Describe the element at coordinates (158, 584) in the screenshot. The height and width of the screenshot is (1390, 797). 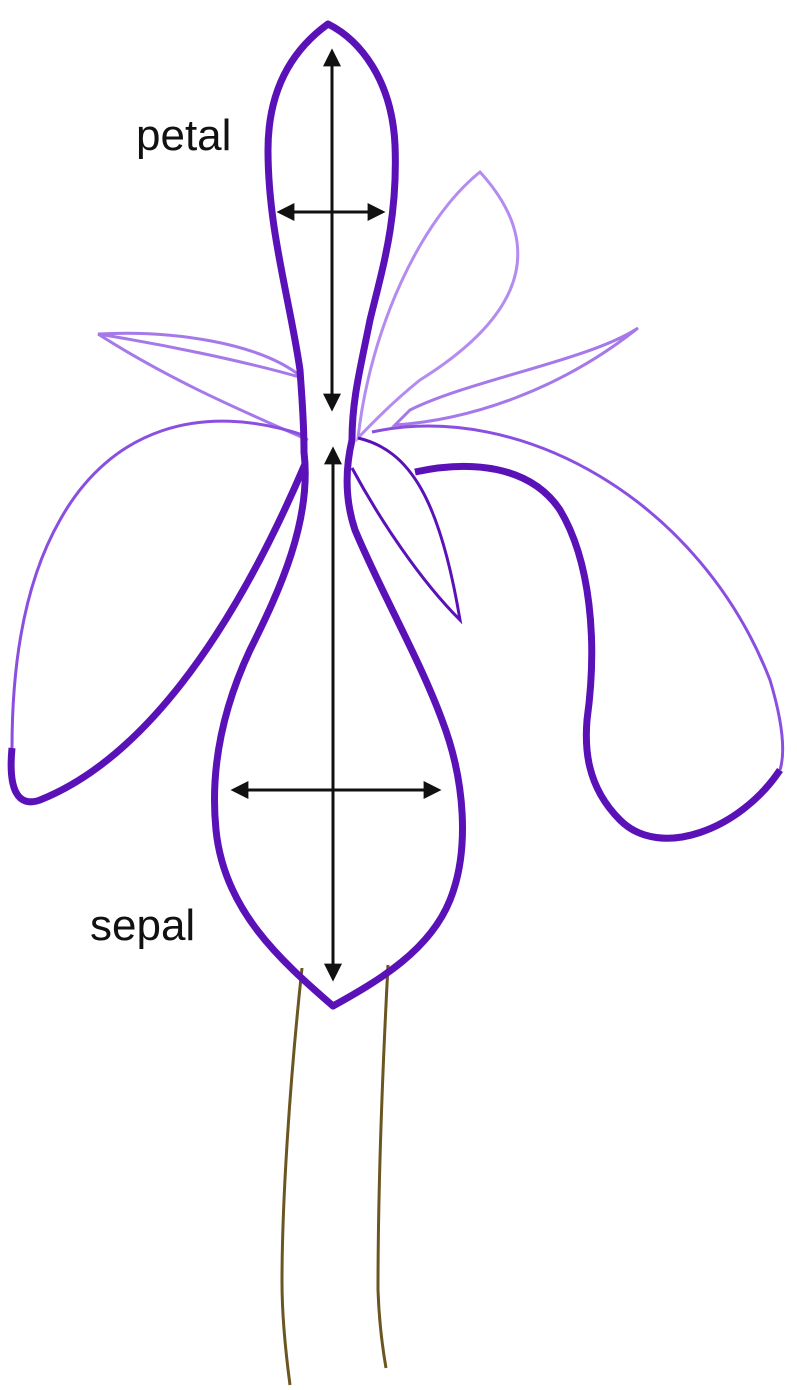
I see `left-sepal-light` at that location.